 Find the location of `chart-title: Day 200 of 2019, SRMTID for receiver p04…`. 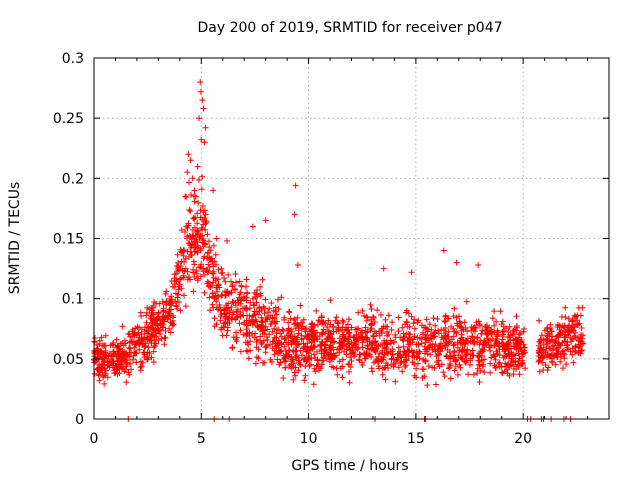

chart-title: Day 200 of 2019, SRMTID for receiver p04… is located at coordinates (349, 28).